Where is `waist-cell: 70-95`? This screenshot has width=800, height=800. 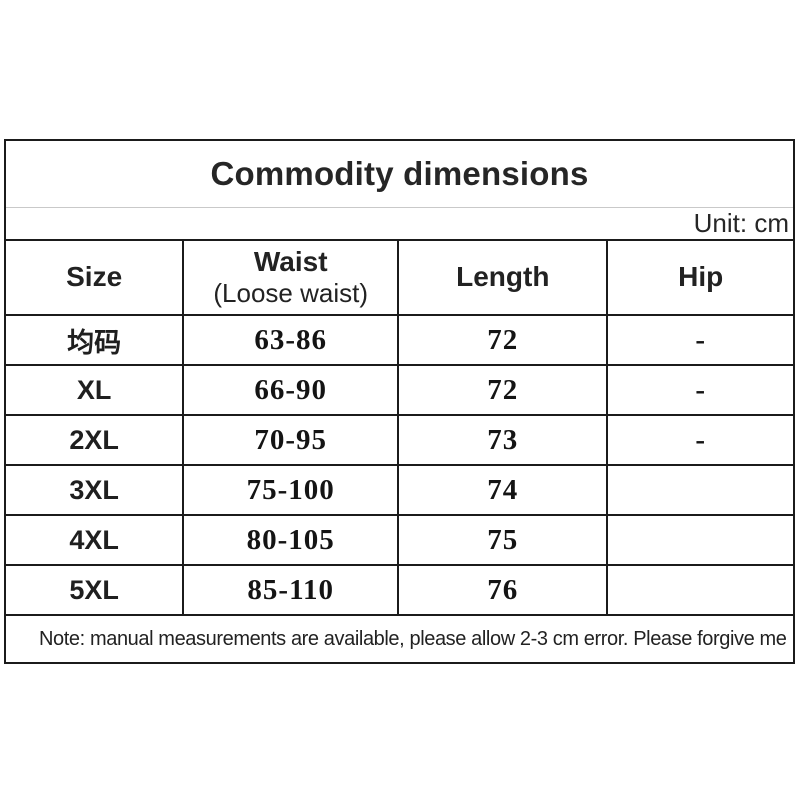
waist-cell: 70-95 is located at coordinates (289, 440).